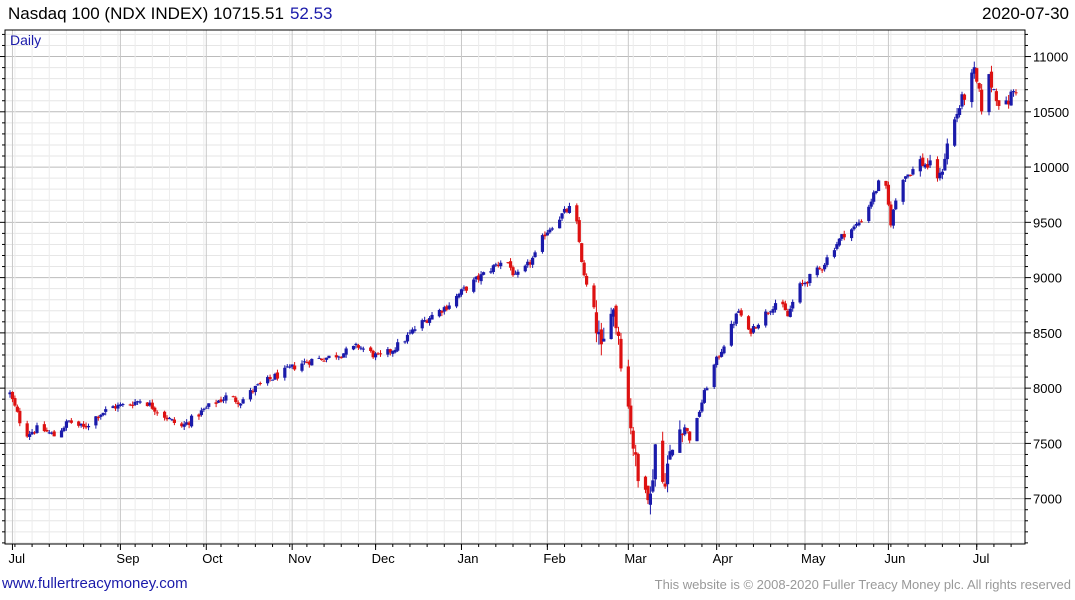 The width and height of the screenshot is (1075, 600). I want to click on chart-title: Nasdaq 100 (NDX INDEX) 10715.51 52.53, so click(170, 14).